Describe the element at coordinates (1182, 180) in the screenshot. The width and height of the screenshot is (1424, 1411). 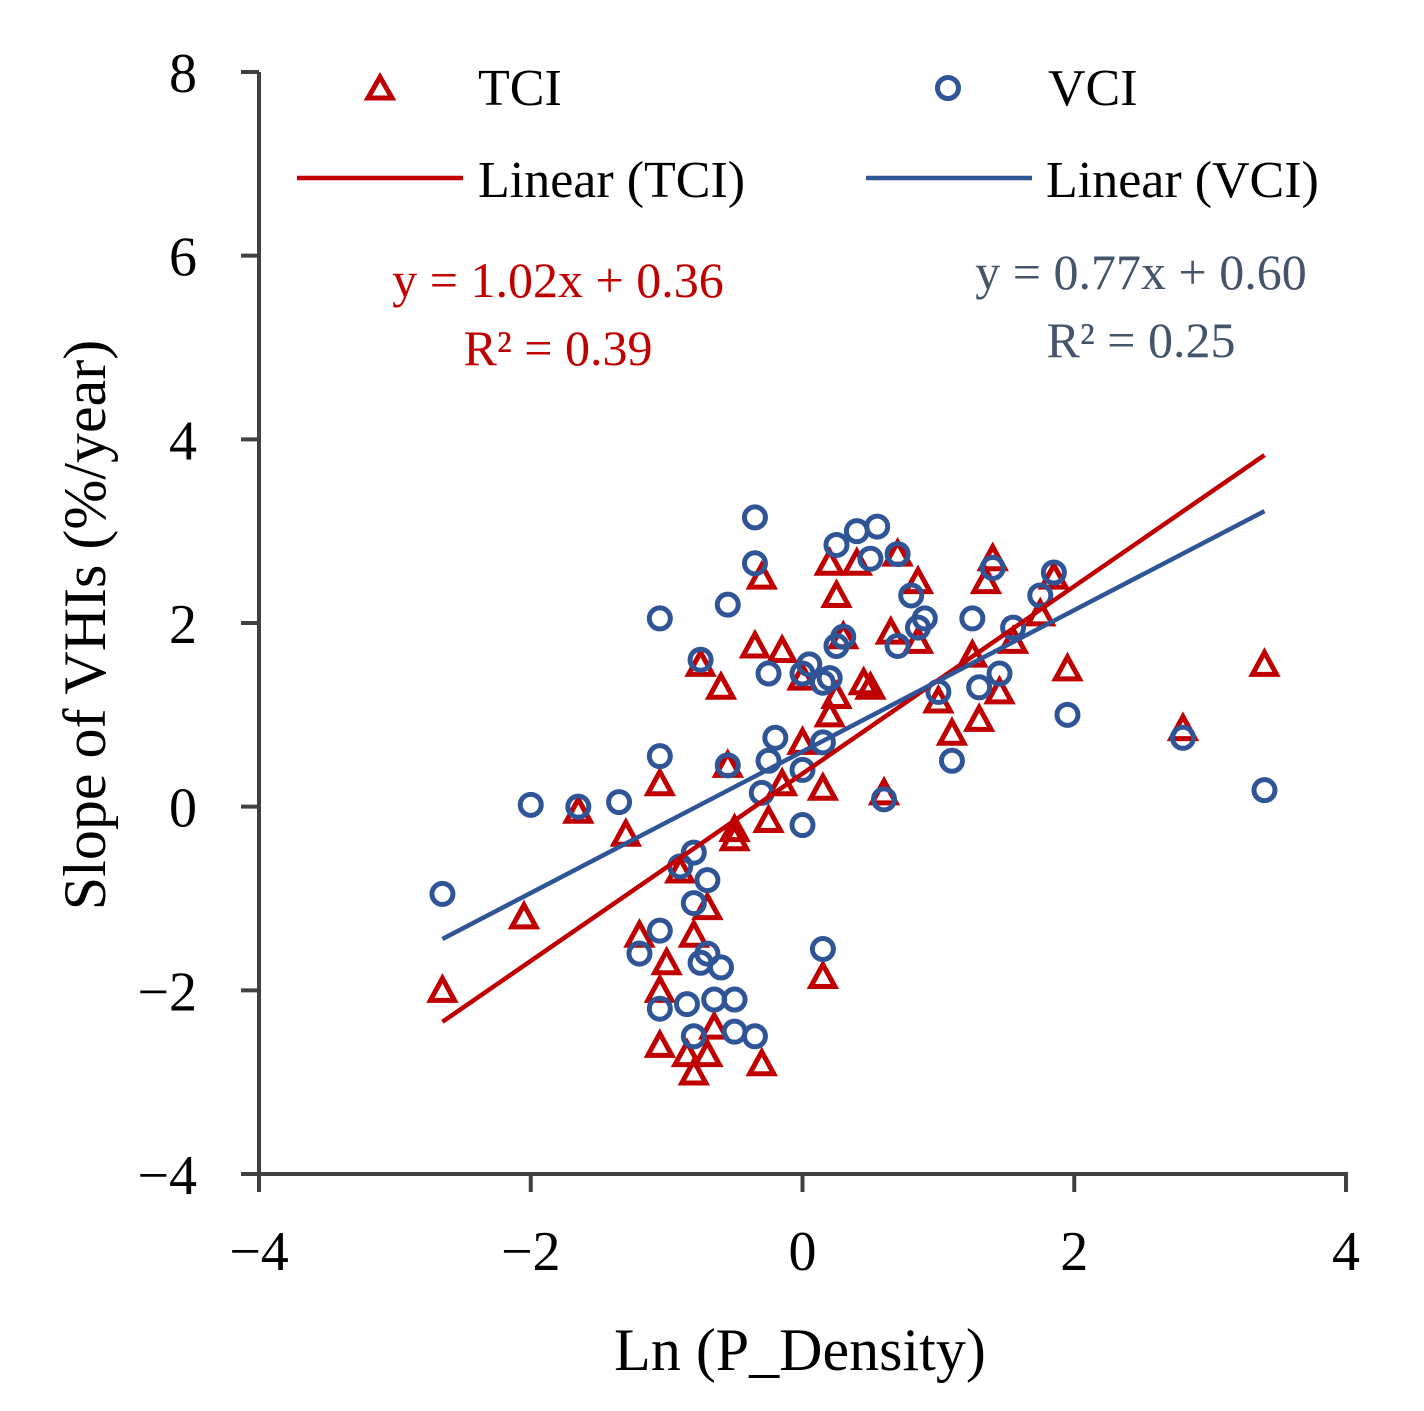
I see `legend-linear-vci-label: Linear (VCI)` at that location.